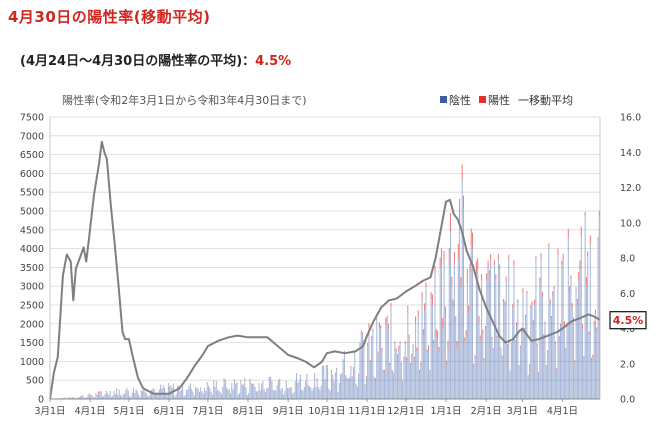 This screenshot has height=438, width=659. What do you see at coordinates (545, 100) in the screenshot?
I see `legend-label: 一移動平均` at bounding box center [545, 100].